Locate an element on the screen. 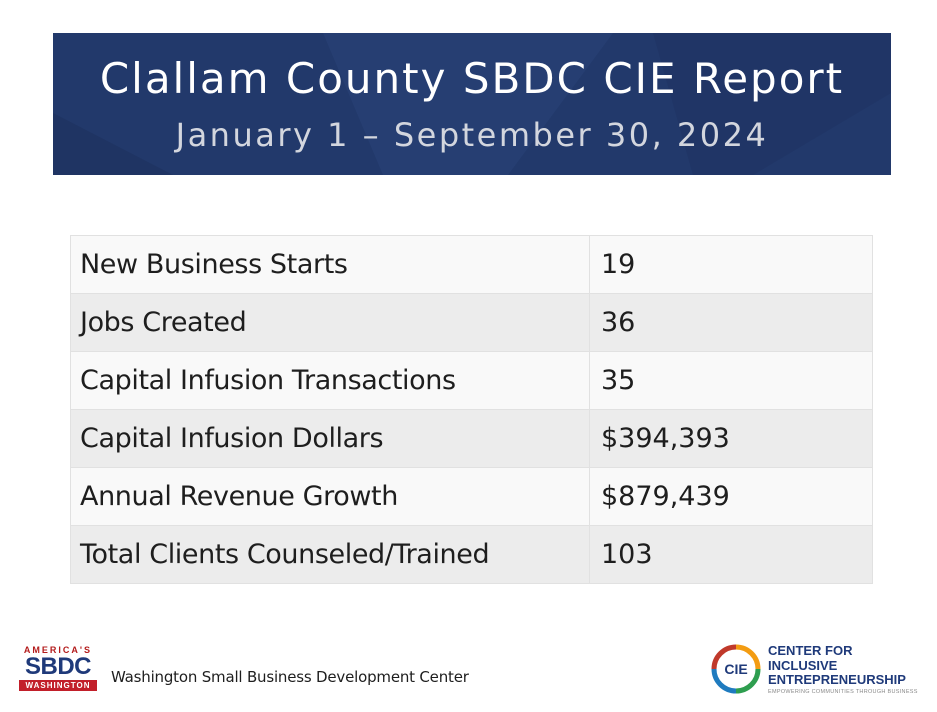 Image resolution: width=937 pixels, height=712 pixels. table-row: Total Clients Counseled/Trained 103 is located at coordinates (471, 554).